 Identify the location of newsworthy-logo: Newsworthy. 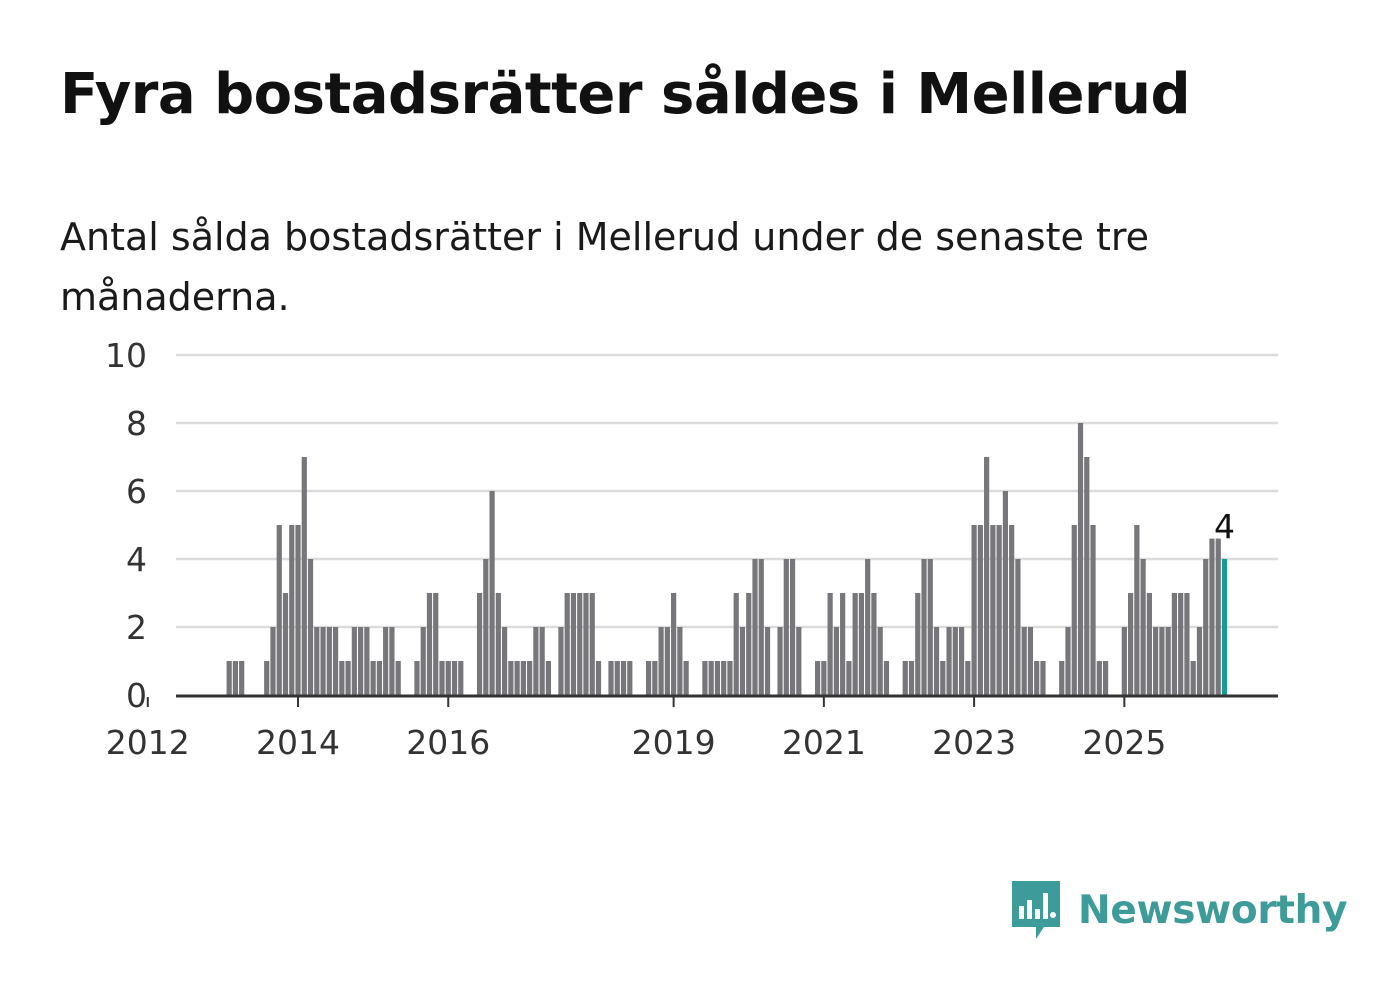
(1179, 910).